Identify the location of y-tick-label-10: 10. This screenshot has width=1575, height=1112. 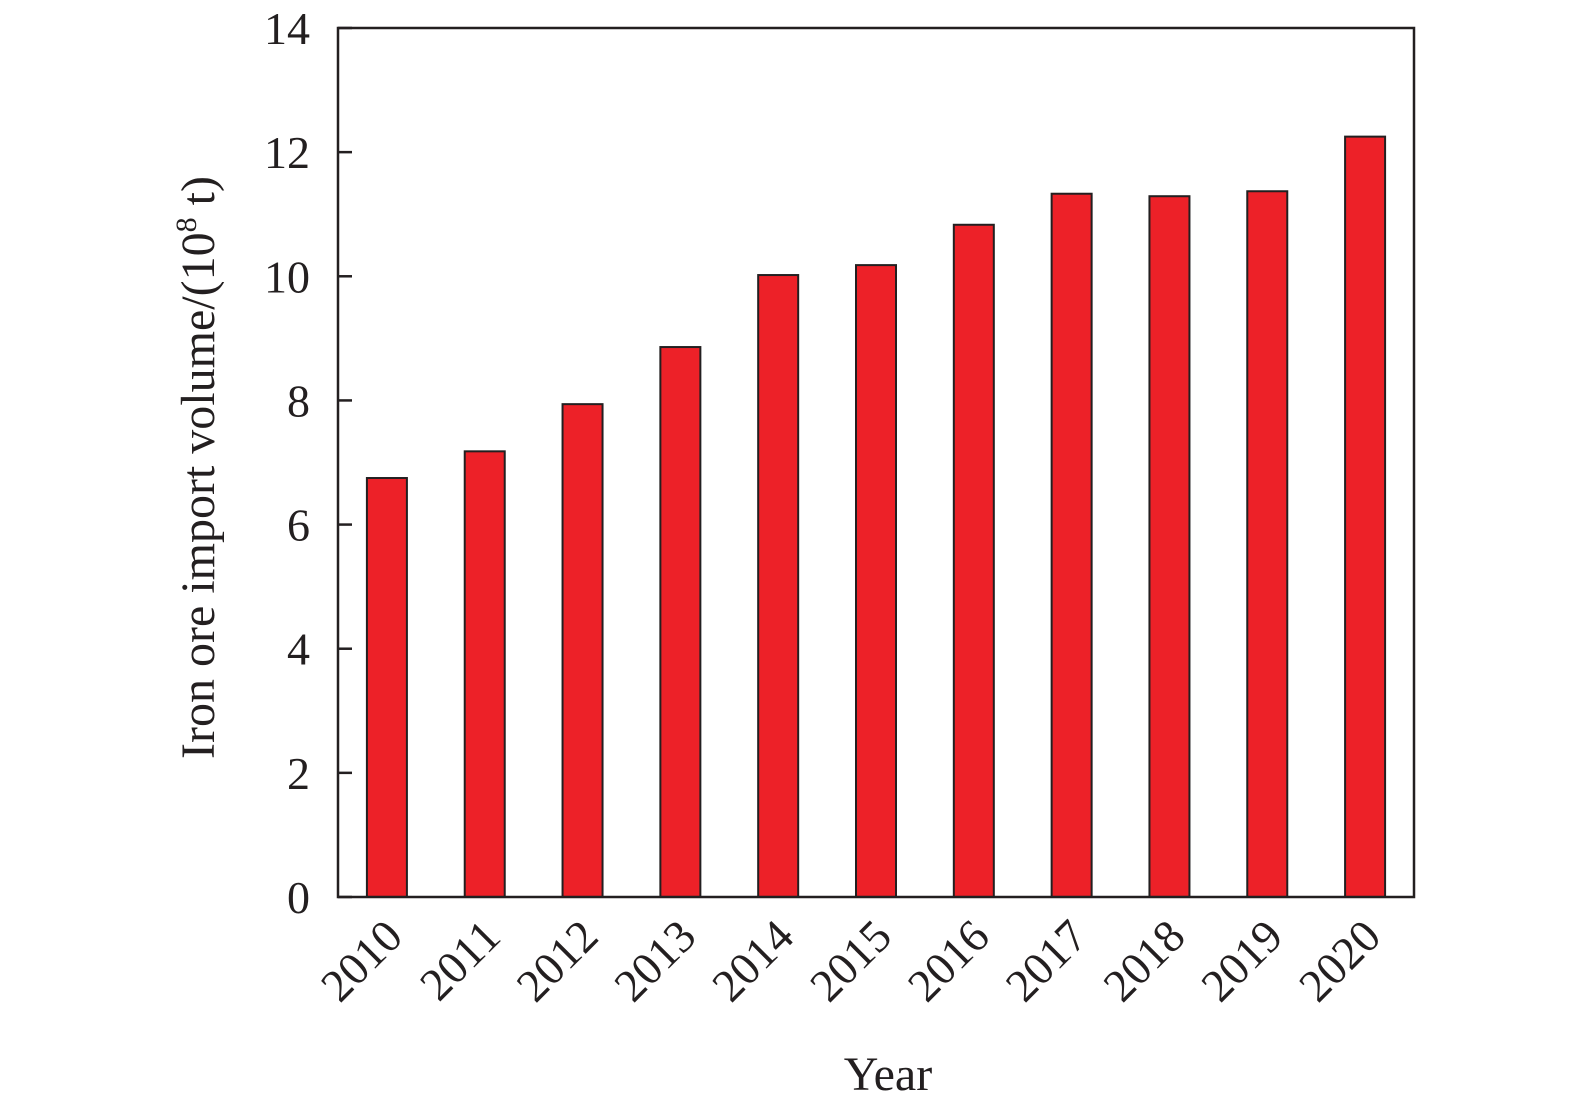
(287, 276).